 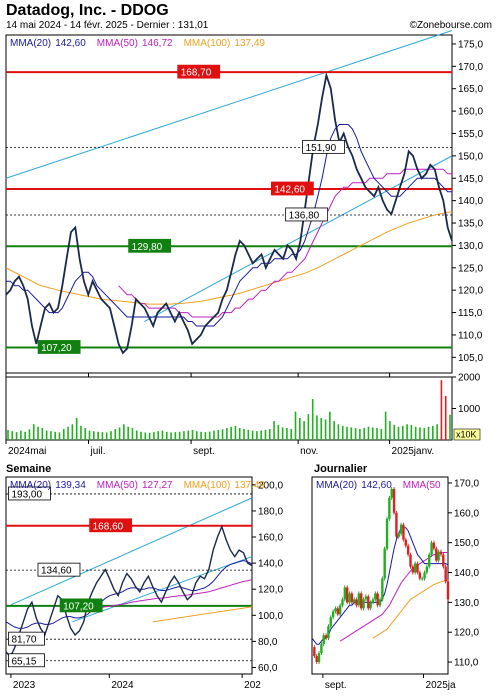 What do you see at coordinates (28, 469) in the screenshot?
I see `weekly-panel-title: Semaine` at bounding box center [28, 469].